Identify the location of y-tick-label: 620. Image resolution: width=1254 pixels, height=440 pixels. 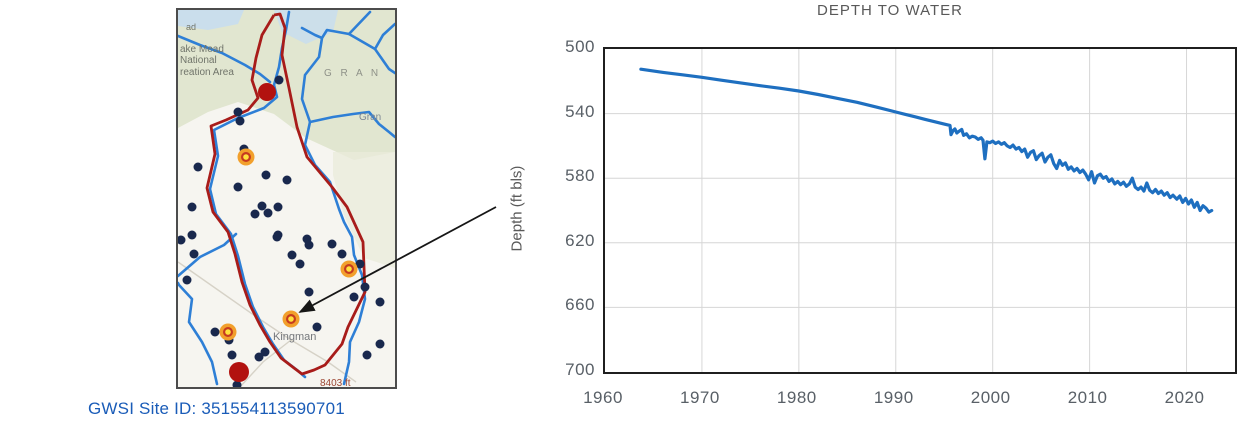
(580, 240).